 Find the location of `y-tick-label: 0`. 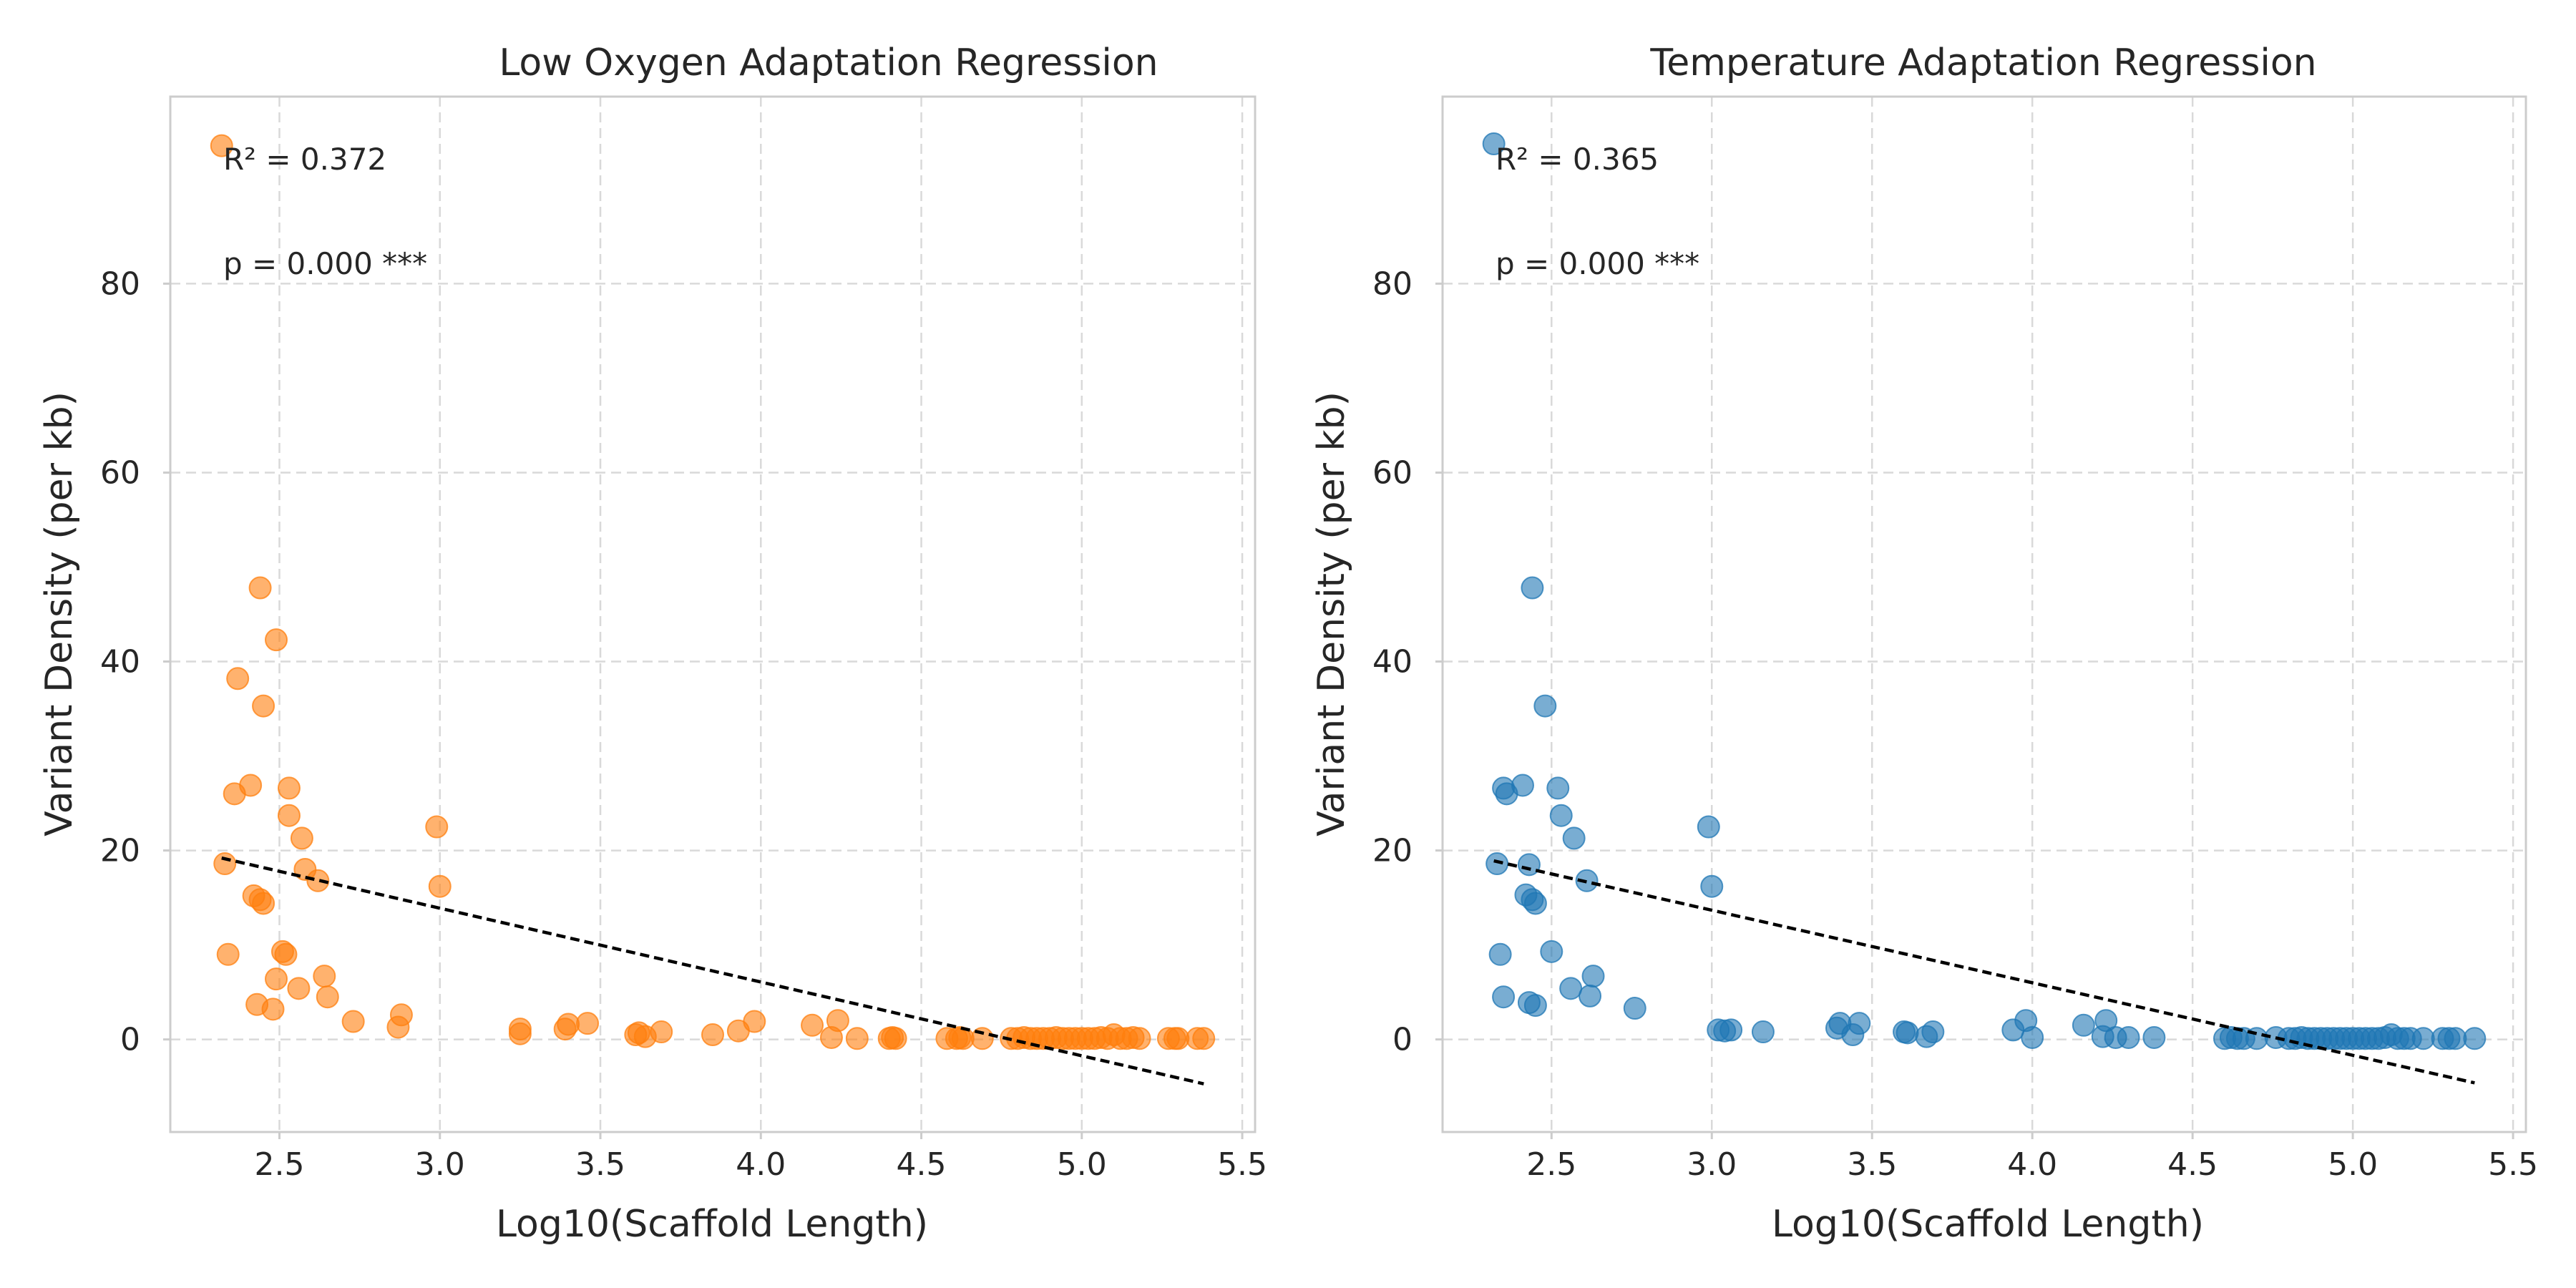

y-tick-label: 0 is located at coordinates (130, 1040).